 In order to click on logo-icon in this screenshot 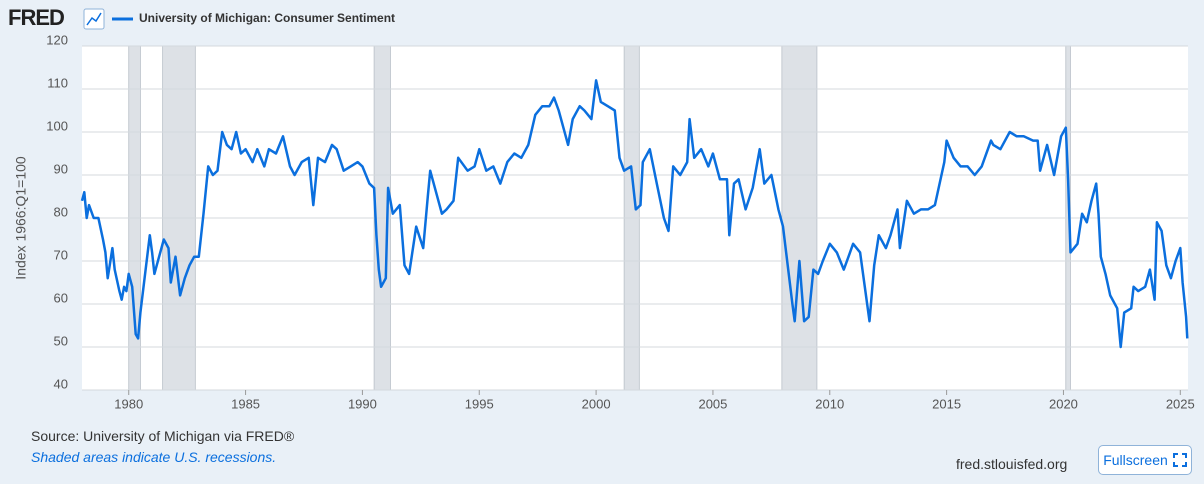, I will do `click(94, 19)`.